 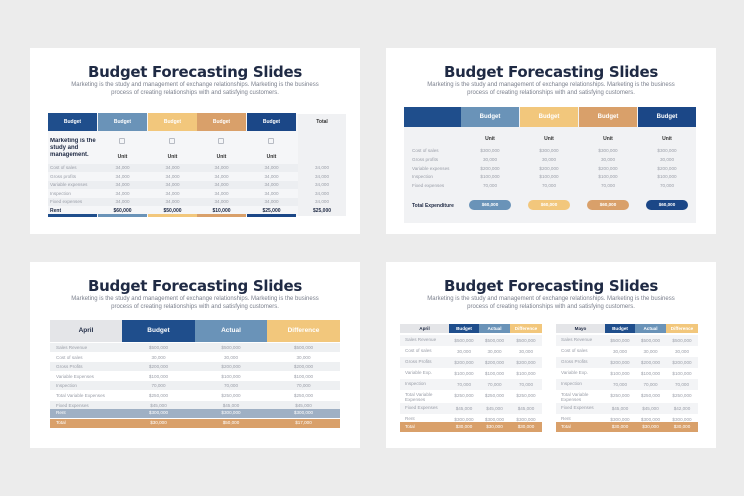 I want to click on row-label: Variable Exp., so click(x=574, y=372).